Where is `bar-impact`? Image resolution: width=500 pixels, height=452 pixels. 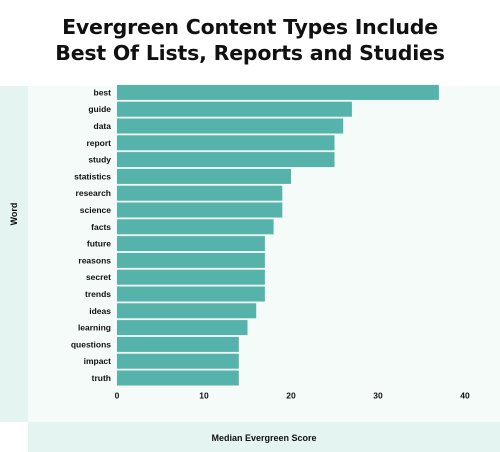
bar-impact is located at coordinates (178, 361).